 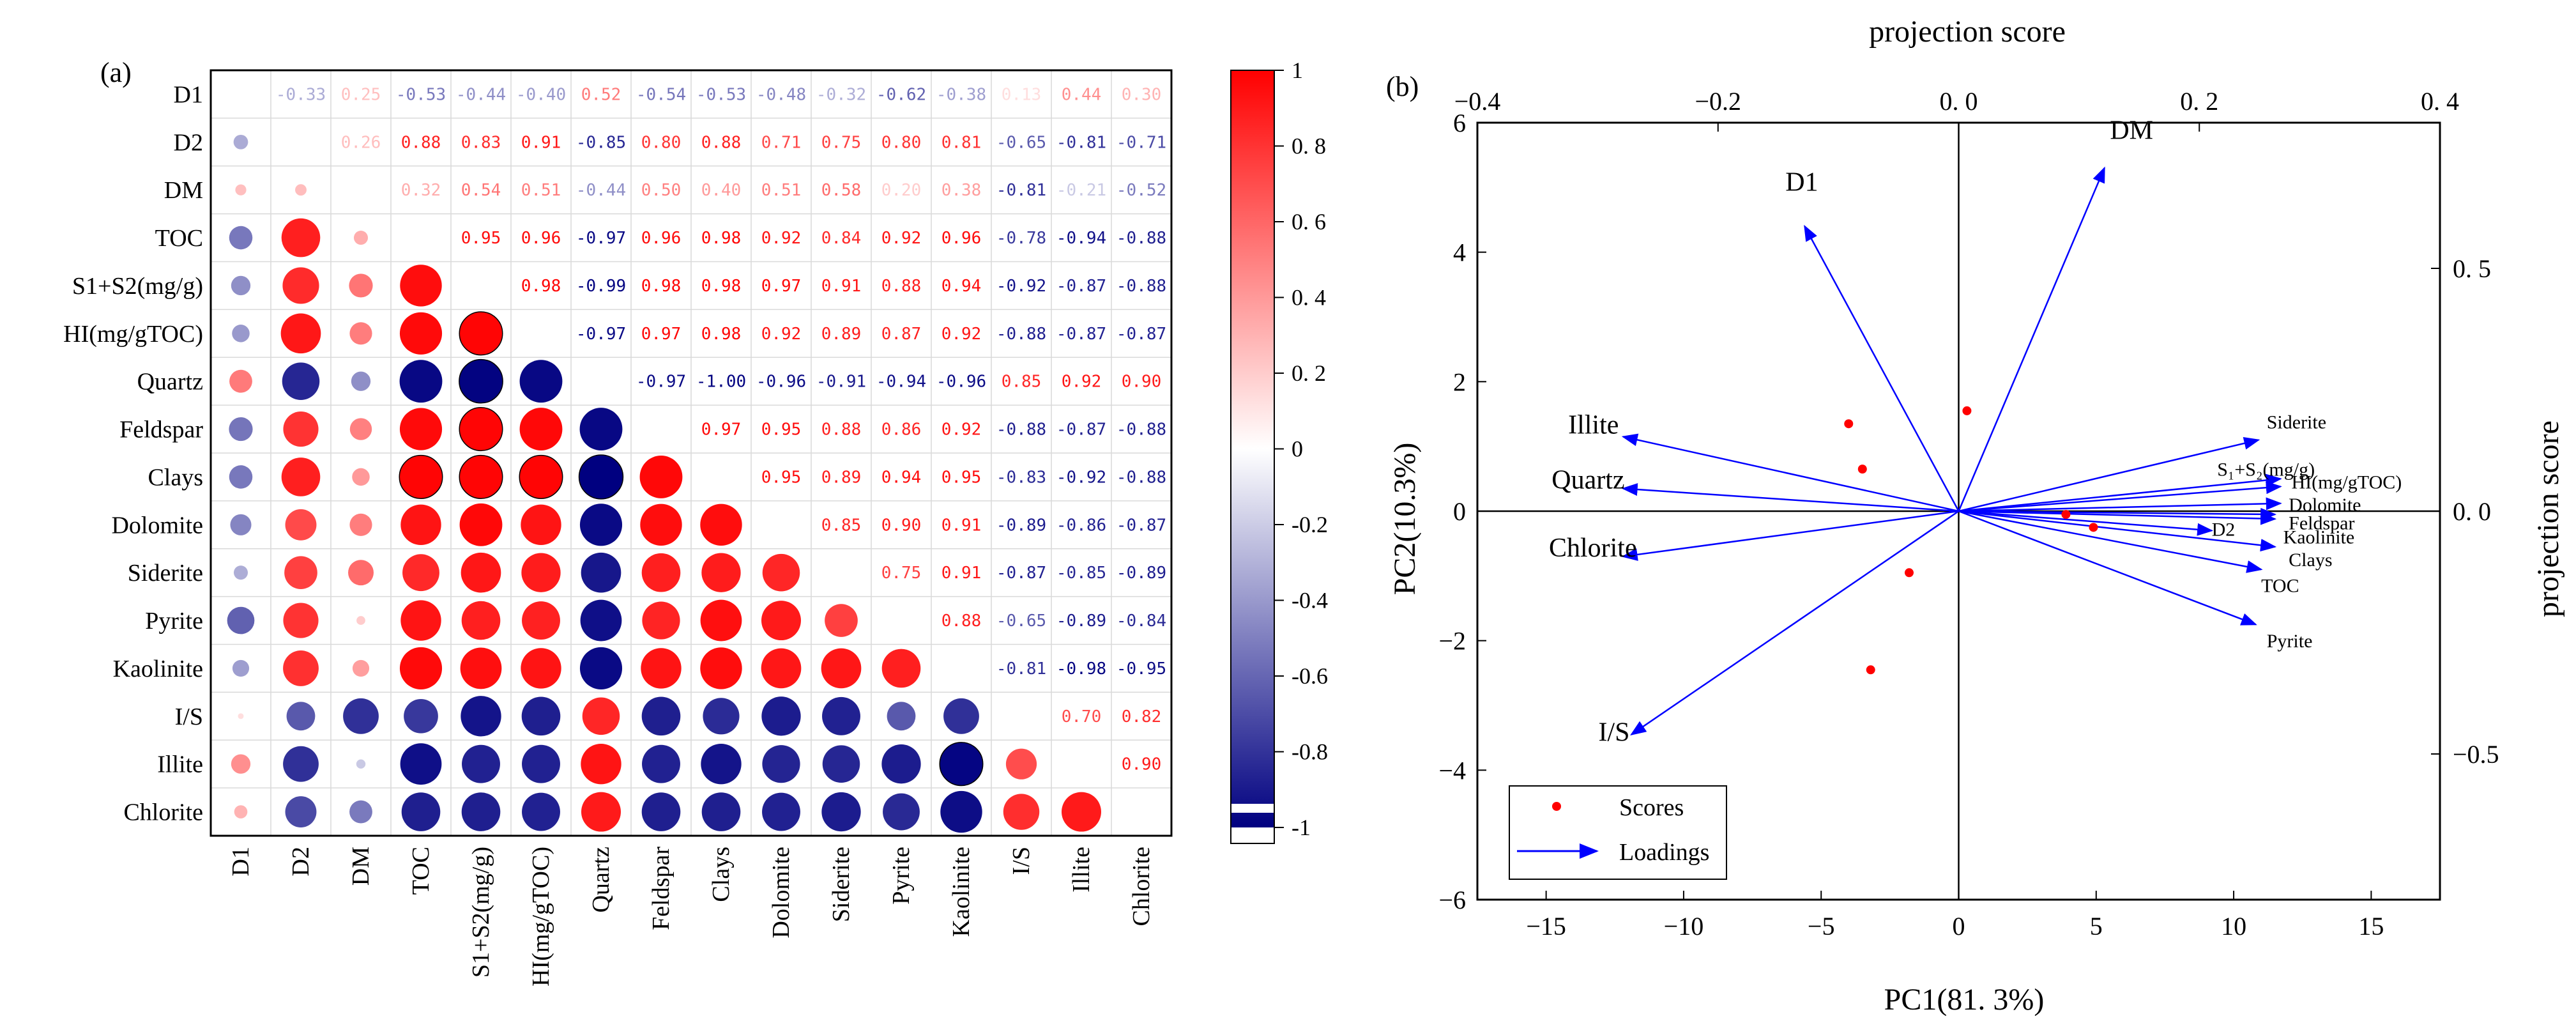 I want to click on colorbar-tick-label: 0, so click(x=1297, y=449).